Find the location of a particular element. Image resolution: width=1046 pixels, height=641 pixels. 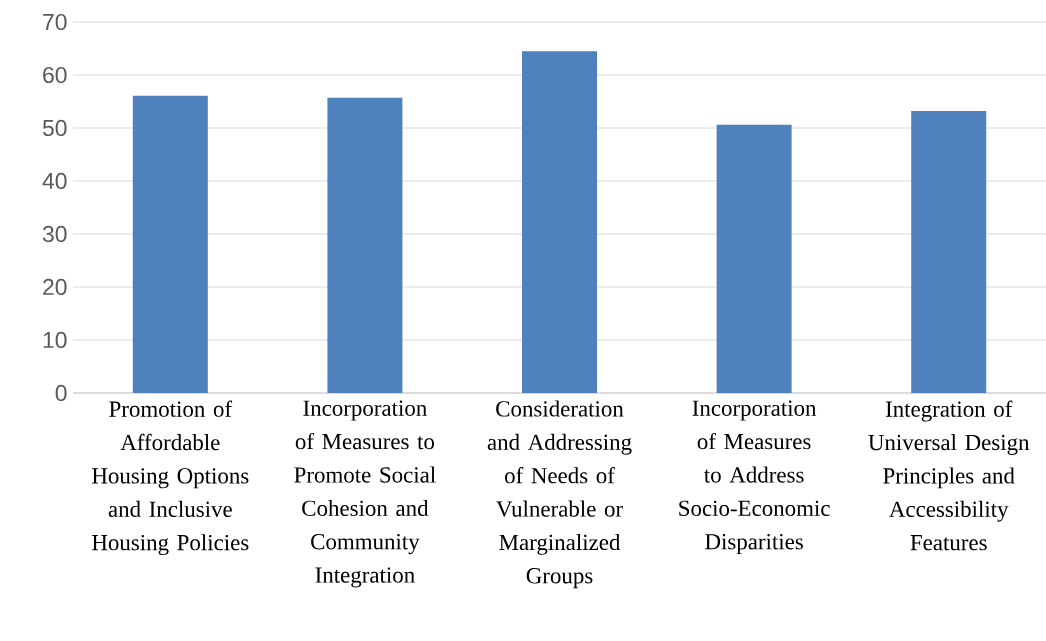

y-tick-label: 50 is located at coordinates (54, 128).